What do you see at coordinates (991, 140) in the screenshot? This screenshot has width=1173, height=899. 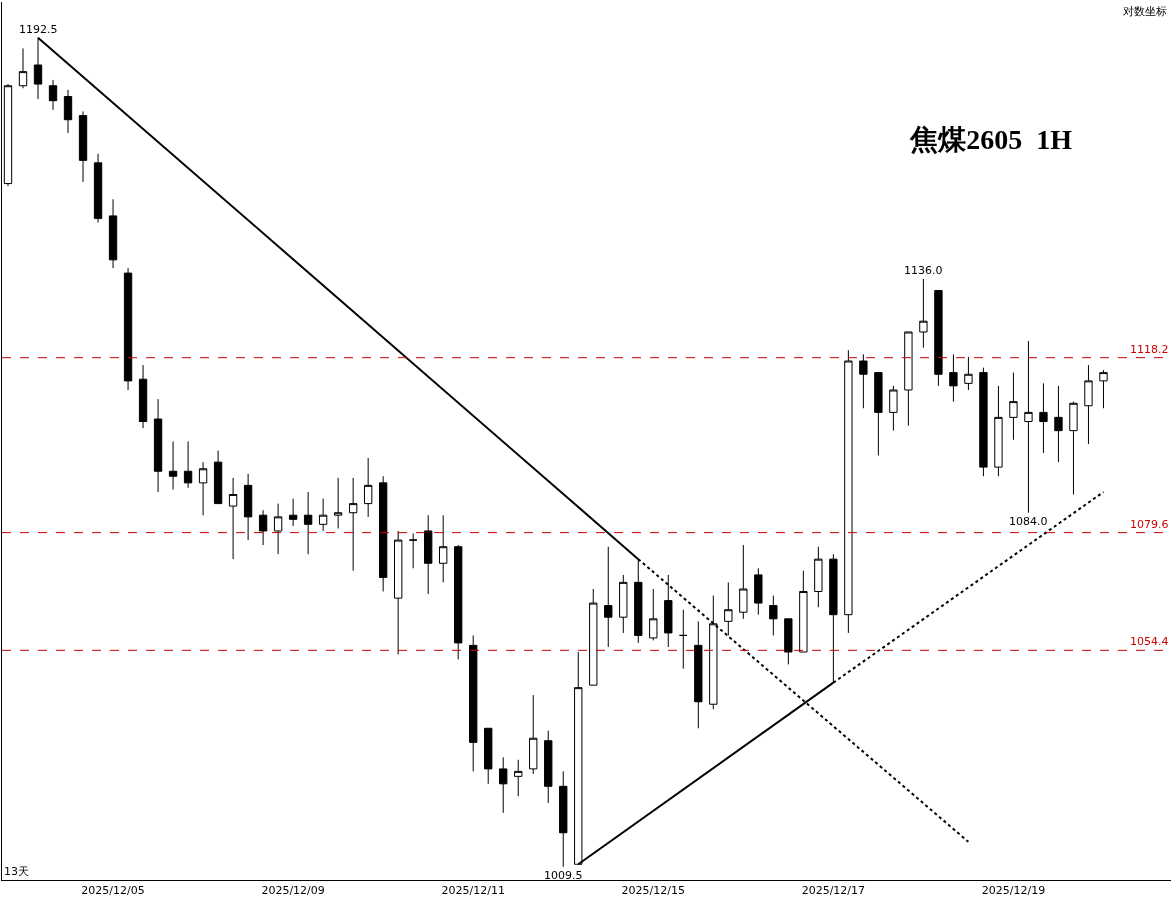 I see `text: 焦煤2605 1H` at bounding box center [991, 140].